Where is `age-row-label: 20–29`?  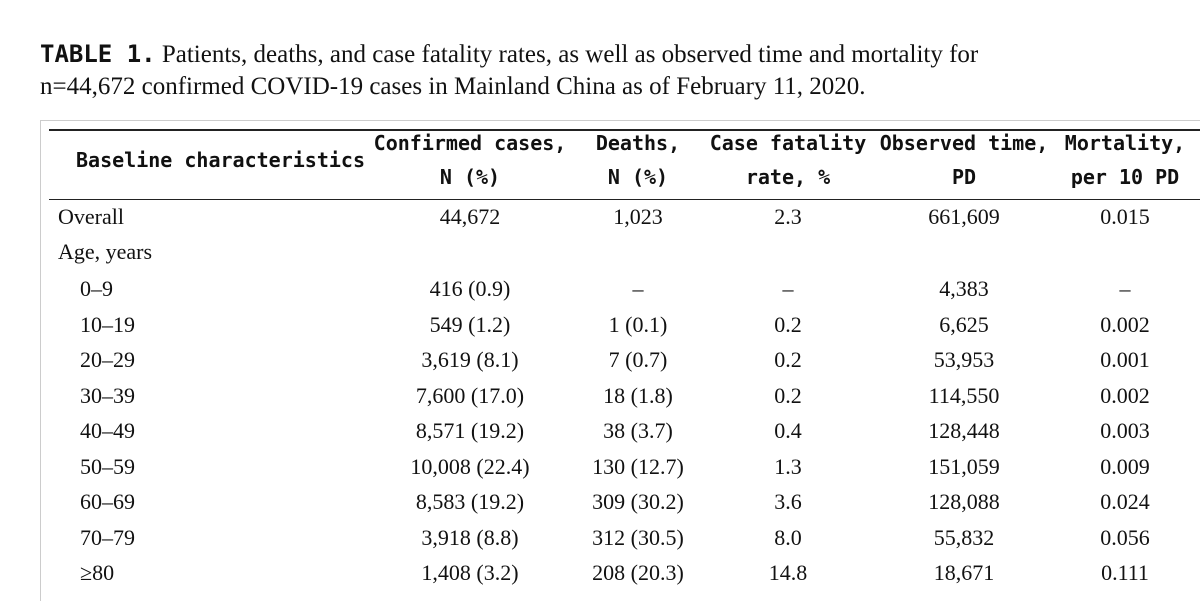 age-row-label: 20–29 is located at coordinates (107, 359).